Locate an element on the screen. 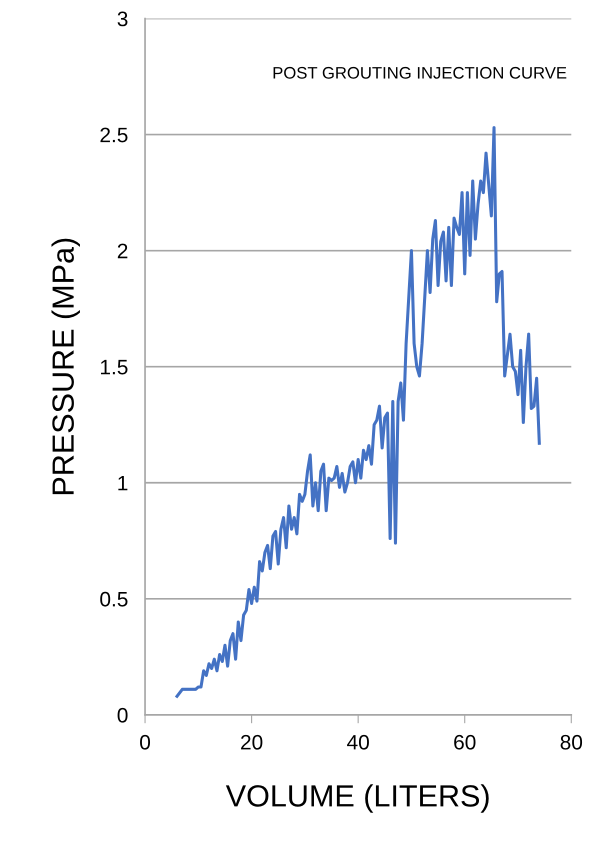 This screenshot has width=592, height=843. x-tick-label: 80 is located at coordinates (571, 742).